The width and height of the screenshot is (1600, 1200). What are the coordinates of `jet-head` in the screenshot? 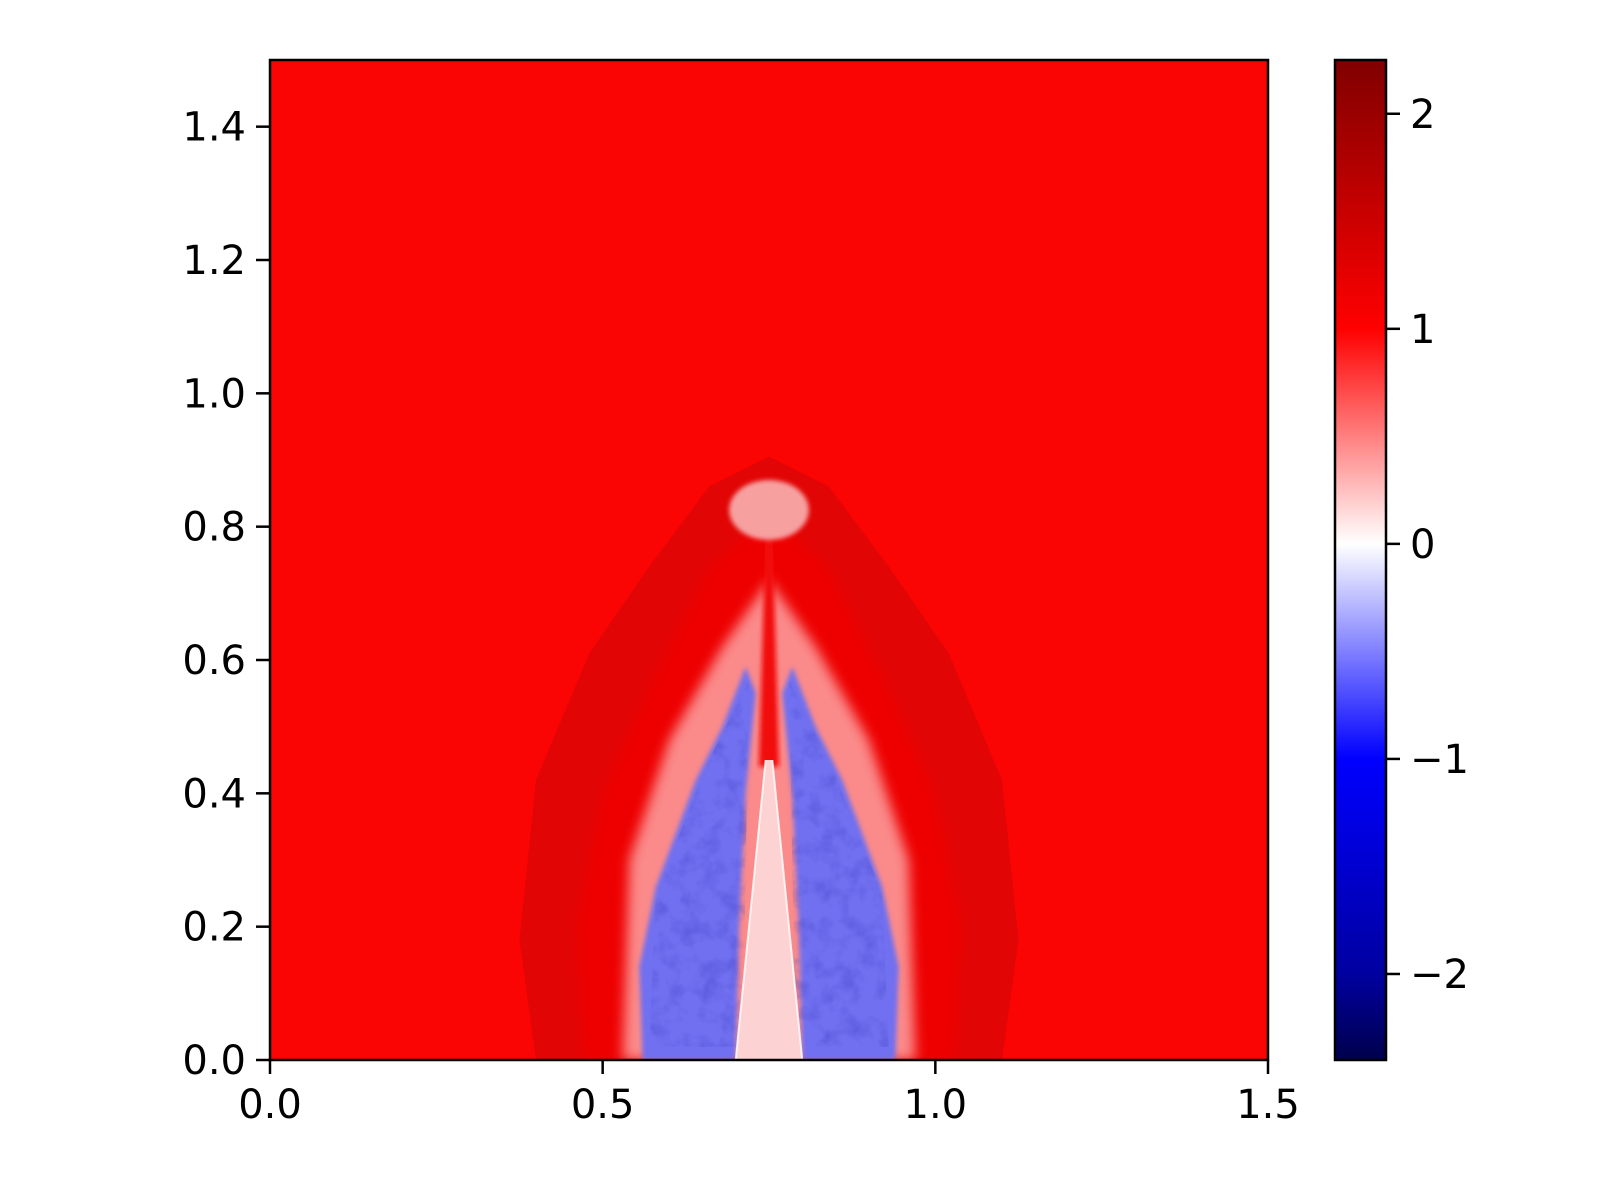 It's located at (769, 510).